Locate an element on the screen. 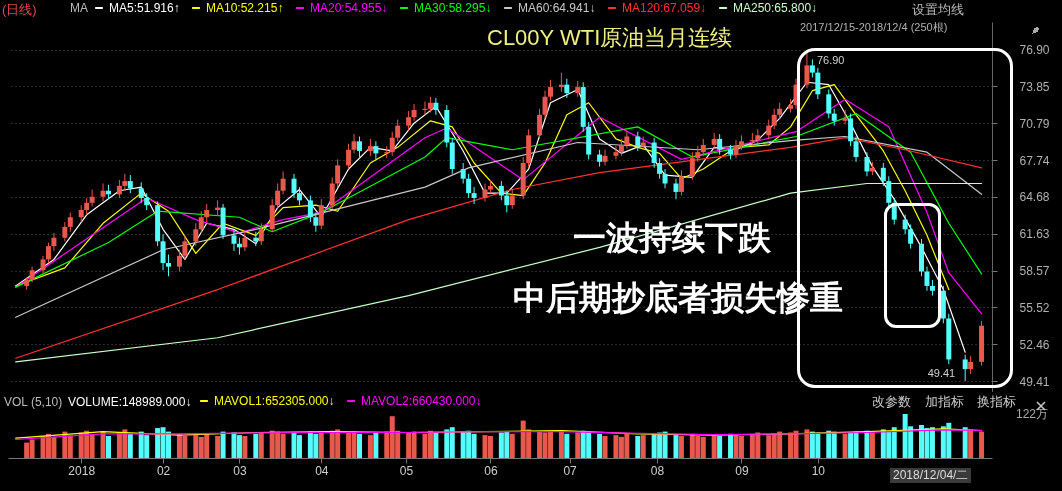 The image size is (1062, 491). text: VOLUME:148989.000↓ is located at coordinates (130, 402).